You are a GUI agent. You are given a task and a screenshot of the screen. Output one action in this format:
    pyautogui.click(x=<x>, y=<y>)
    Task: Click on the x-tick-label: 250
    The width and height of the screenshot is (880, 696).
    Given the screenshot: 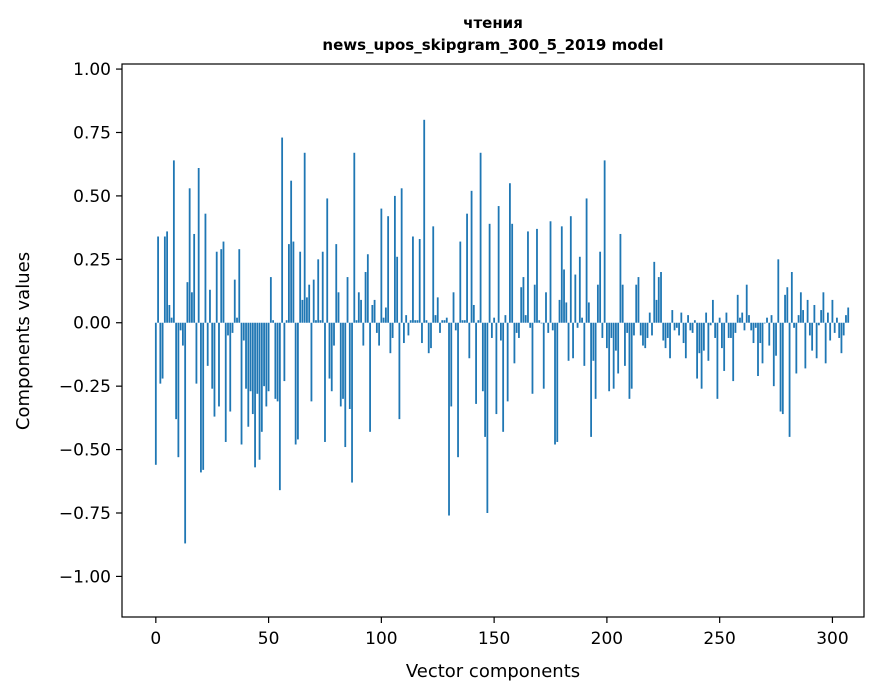 What is the action you would take?
    pyautogui.click(x=719, y=639)
    